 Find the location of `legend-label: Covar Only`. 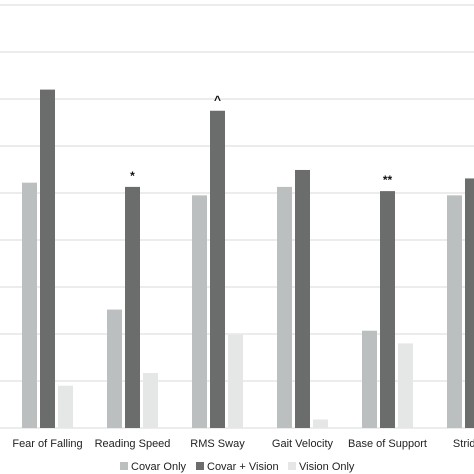

legend-label: Covar Only is located at coordinates (159, 467).